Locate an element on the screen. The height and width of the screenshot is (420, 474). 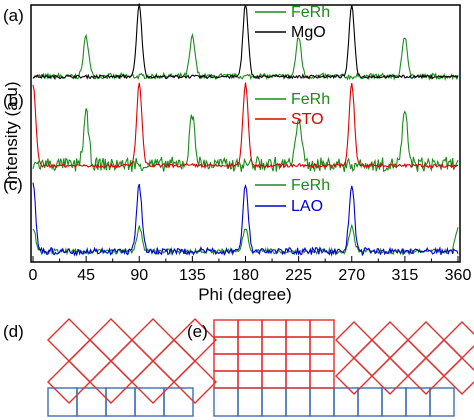
schematic-e: (e) is located at coordinates (330, 368).